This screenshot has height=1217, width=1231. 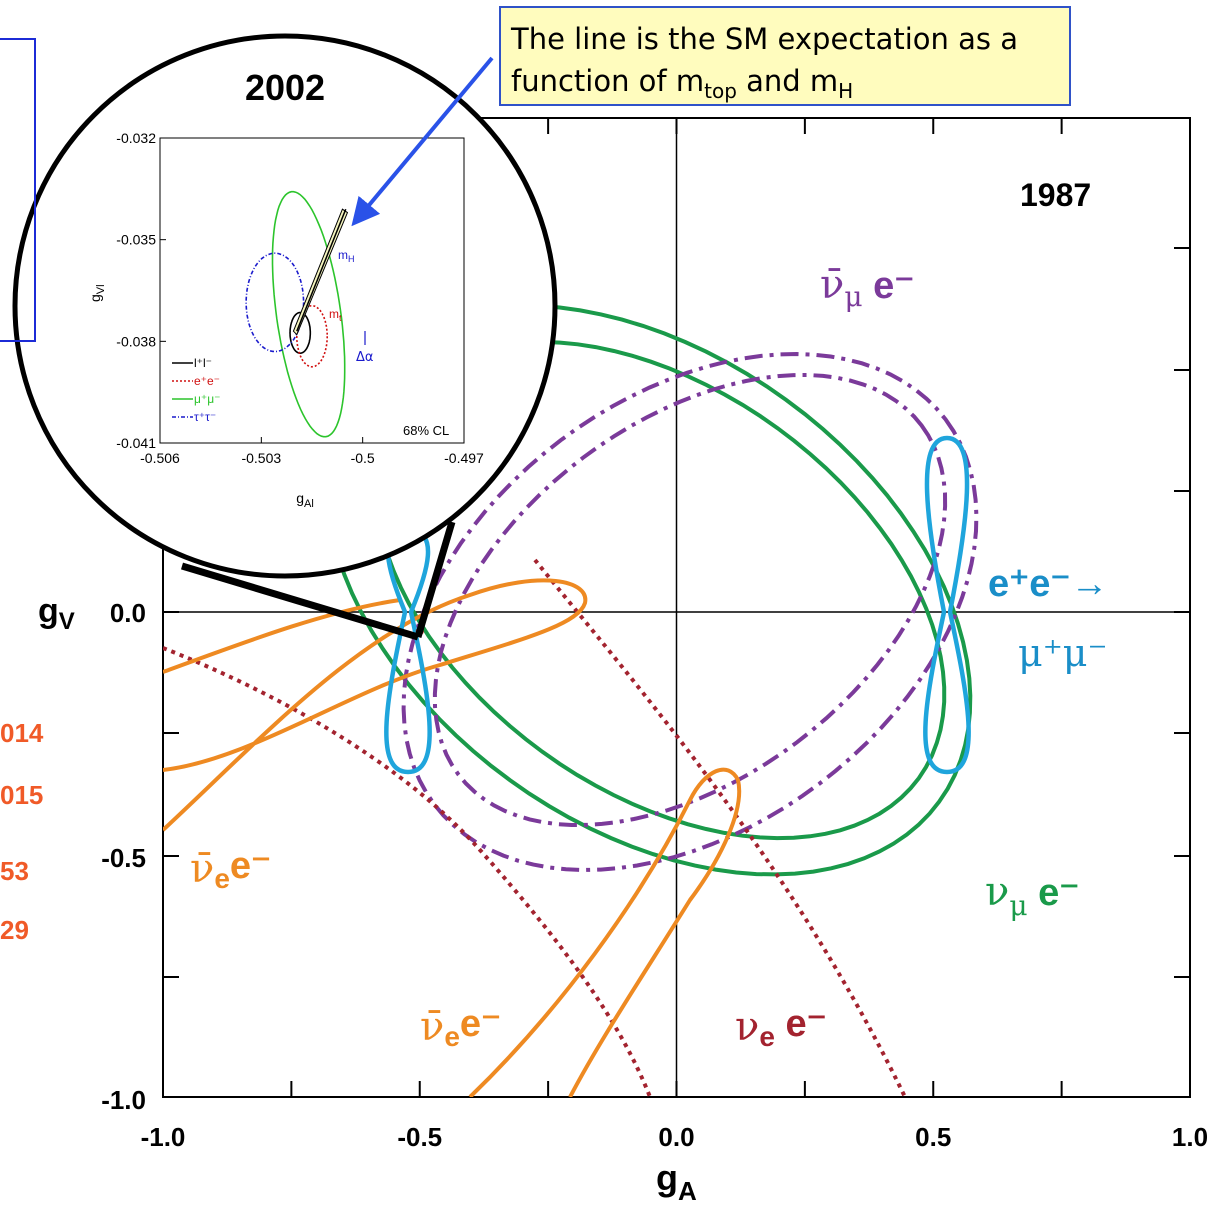 What do you see at coordinates (1032, 895) in the screenshot?
I see `label-numu-e: νμ e⁻` at bounding box center [1032, 895].